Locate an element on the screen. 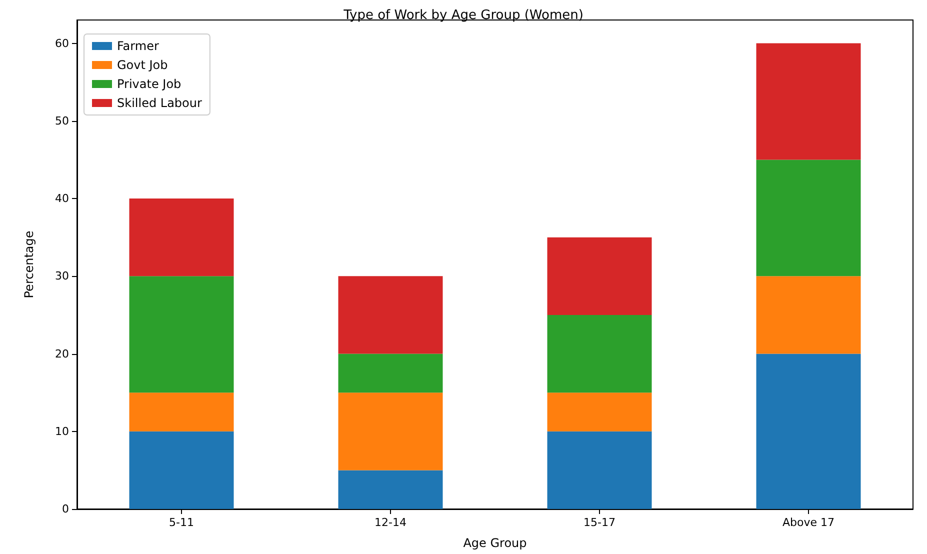 This screenshot has width=927, height=554. x-axis-title: Age Group is located at coordinates (495, 543).